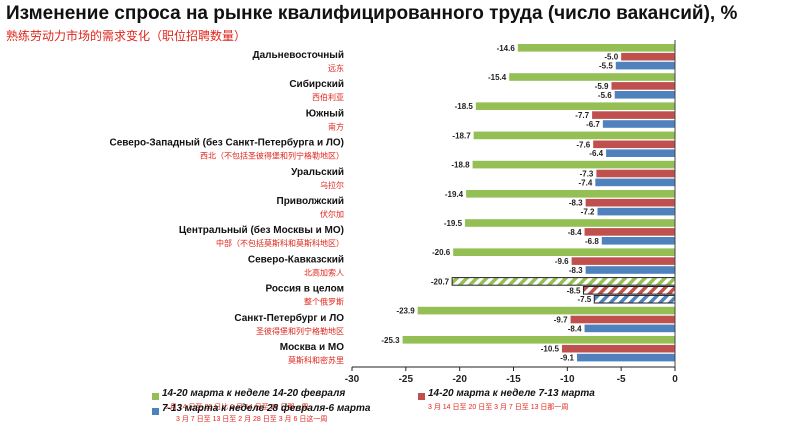 This screenshot has width=800, height=424. Describe the element at coordinates (606, 66) in the screenshot. I see `value-label: -5.5` at that location.